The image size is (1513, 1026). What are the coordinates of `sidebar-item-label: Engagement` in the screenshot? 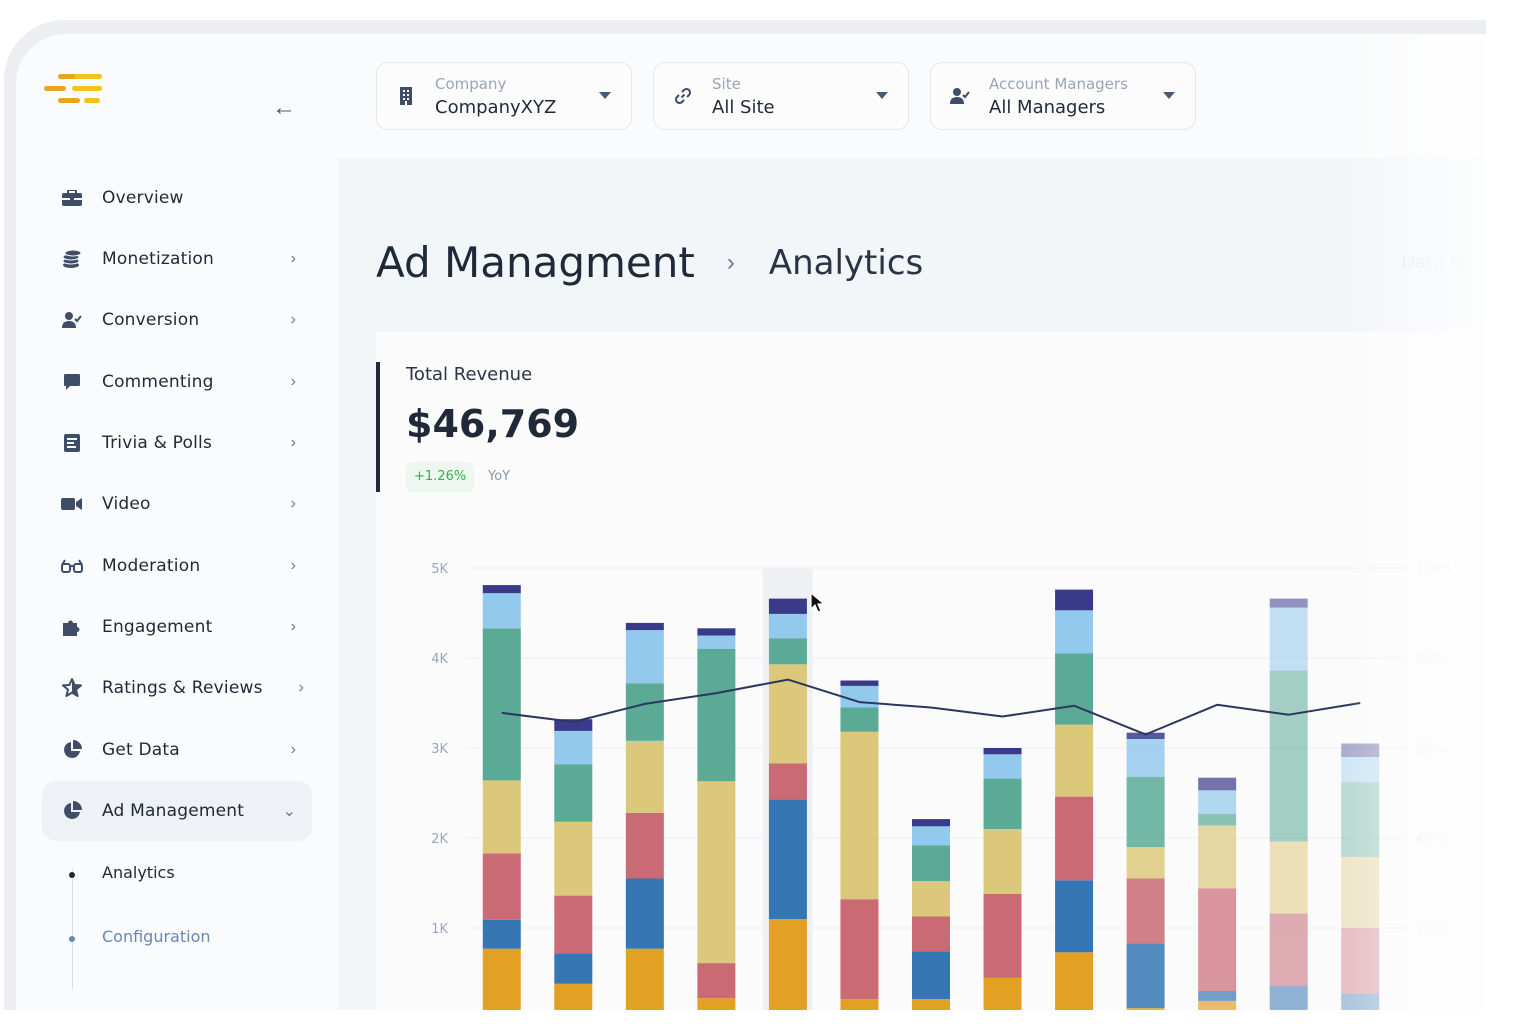 It's located at (157, 627).